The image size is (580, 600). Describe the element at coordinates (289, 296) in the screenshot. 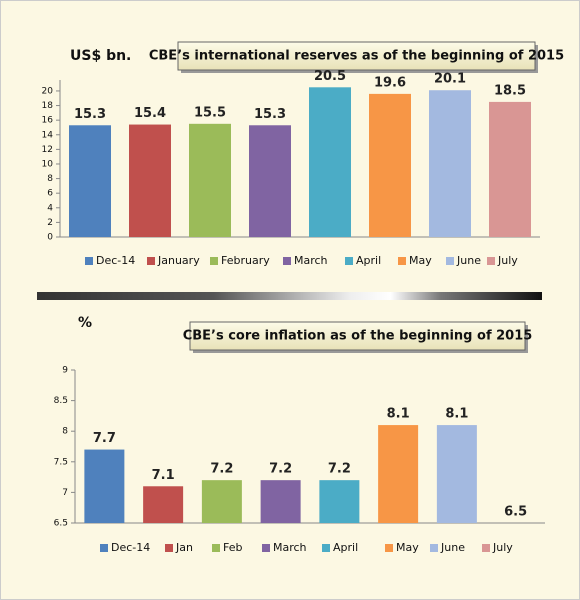

I see `separator` at that location.